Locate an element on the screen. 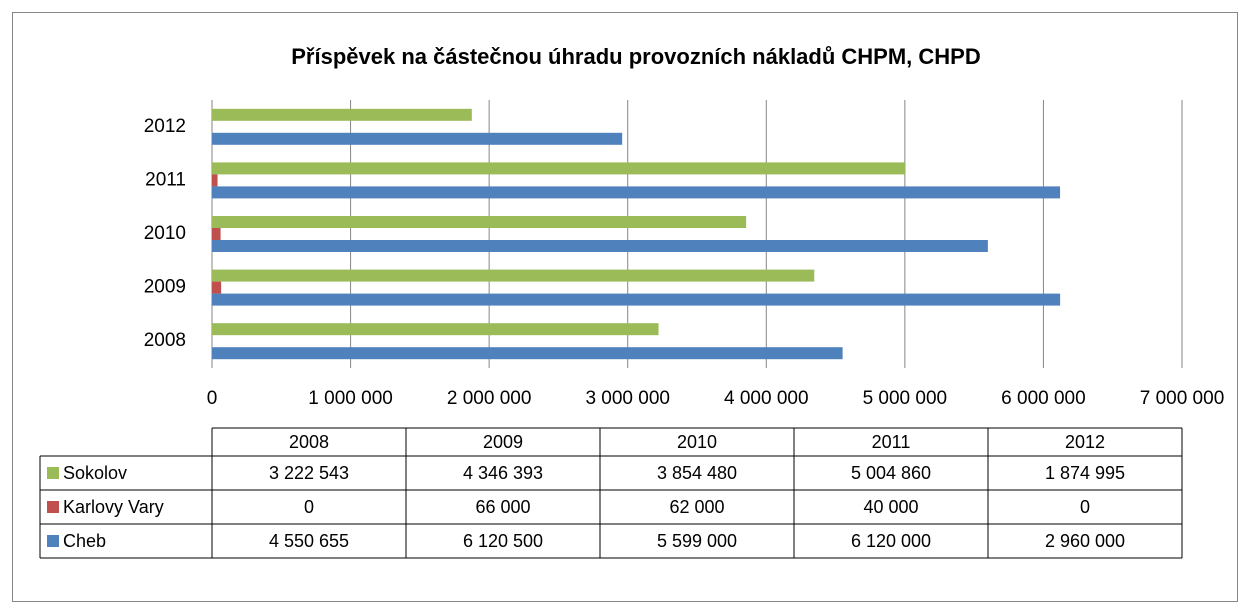  x-tick-label: 0 is located at coordinates (212, 398).